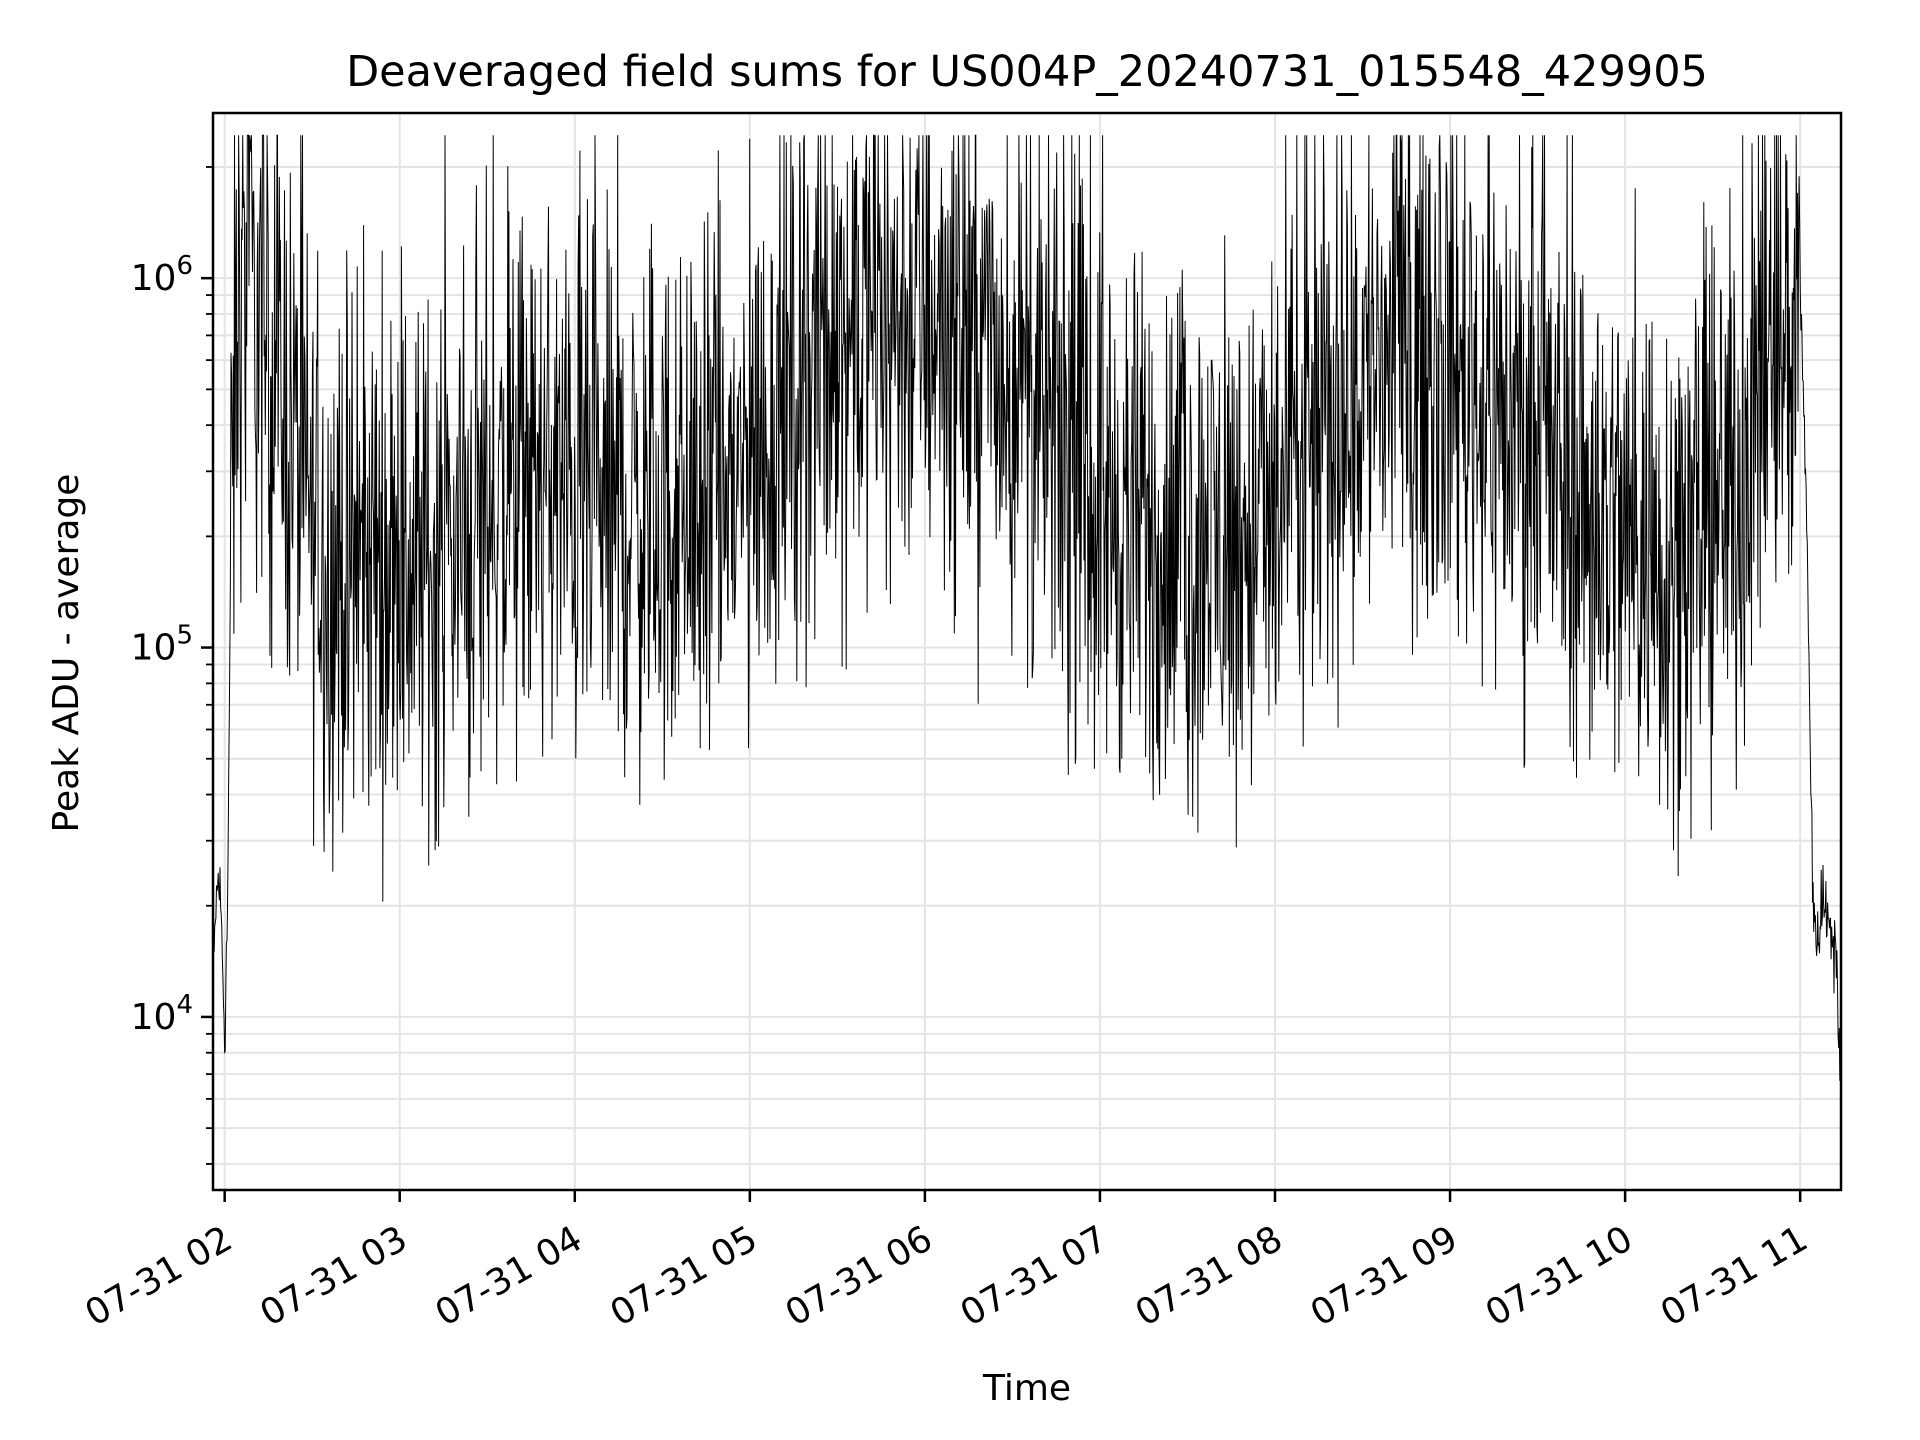 This screenshot has height=1440, width=1920. Describe the element at coordinates (684, 1276) in the screenshot. I see `x-tick-label: 07-31 05` at that location.